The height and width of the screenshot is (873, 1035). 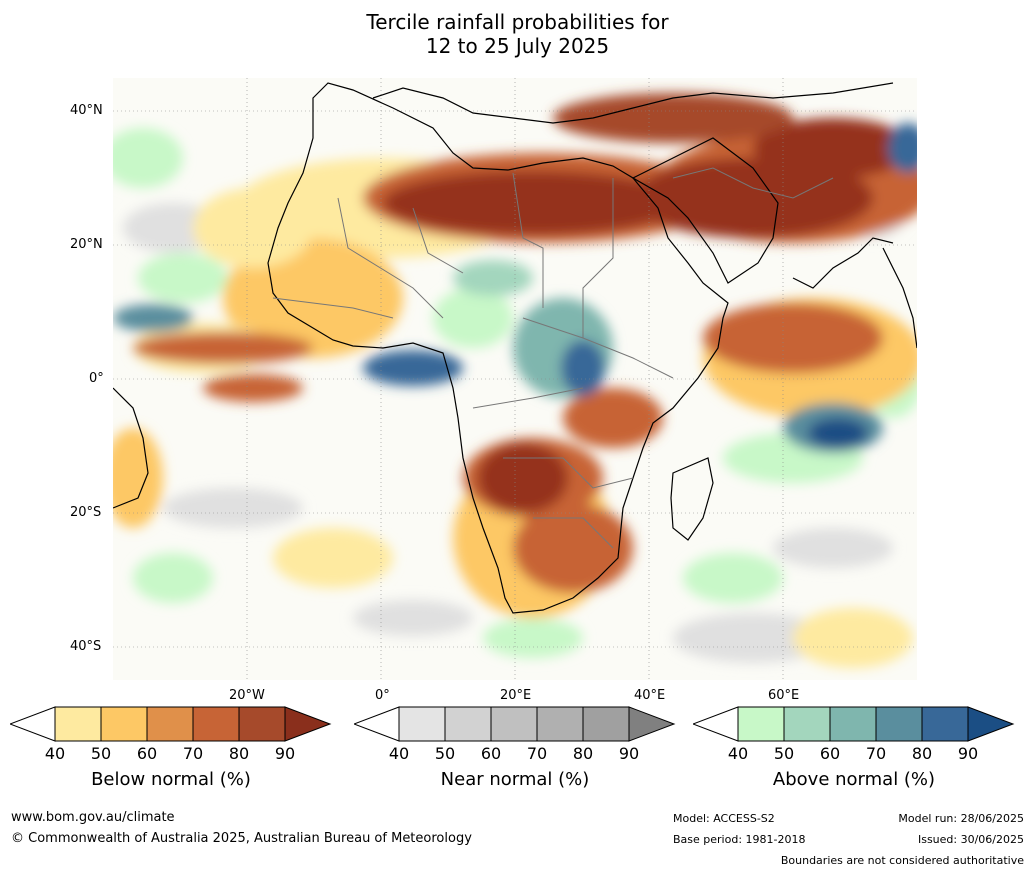 I want to click on near-normal-tick-70: 70, so click(x=537, y=753).